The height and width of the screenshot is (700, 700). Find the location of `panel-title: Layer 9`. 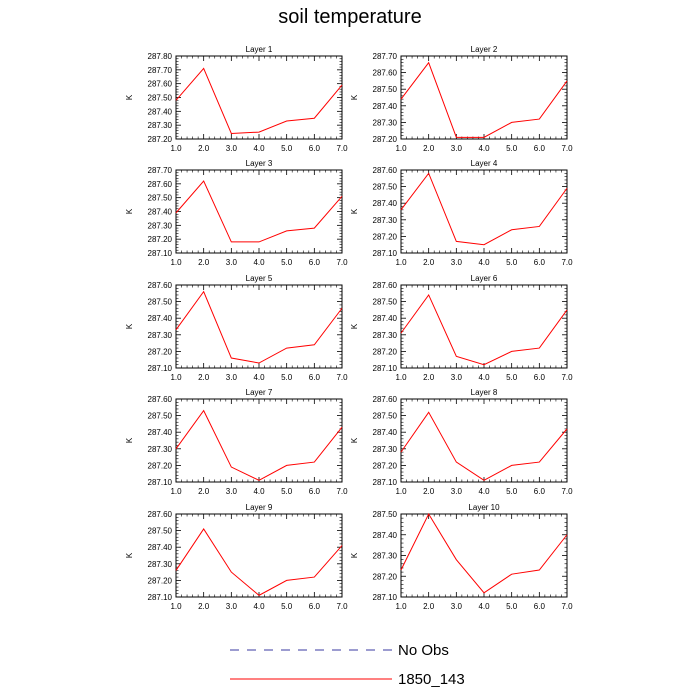

panel-title: Layer 9 is located at coordinates (259, 507).